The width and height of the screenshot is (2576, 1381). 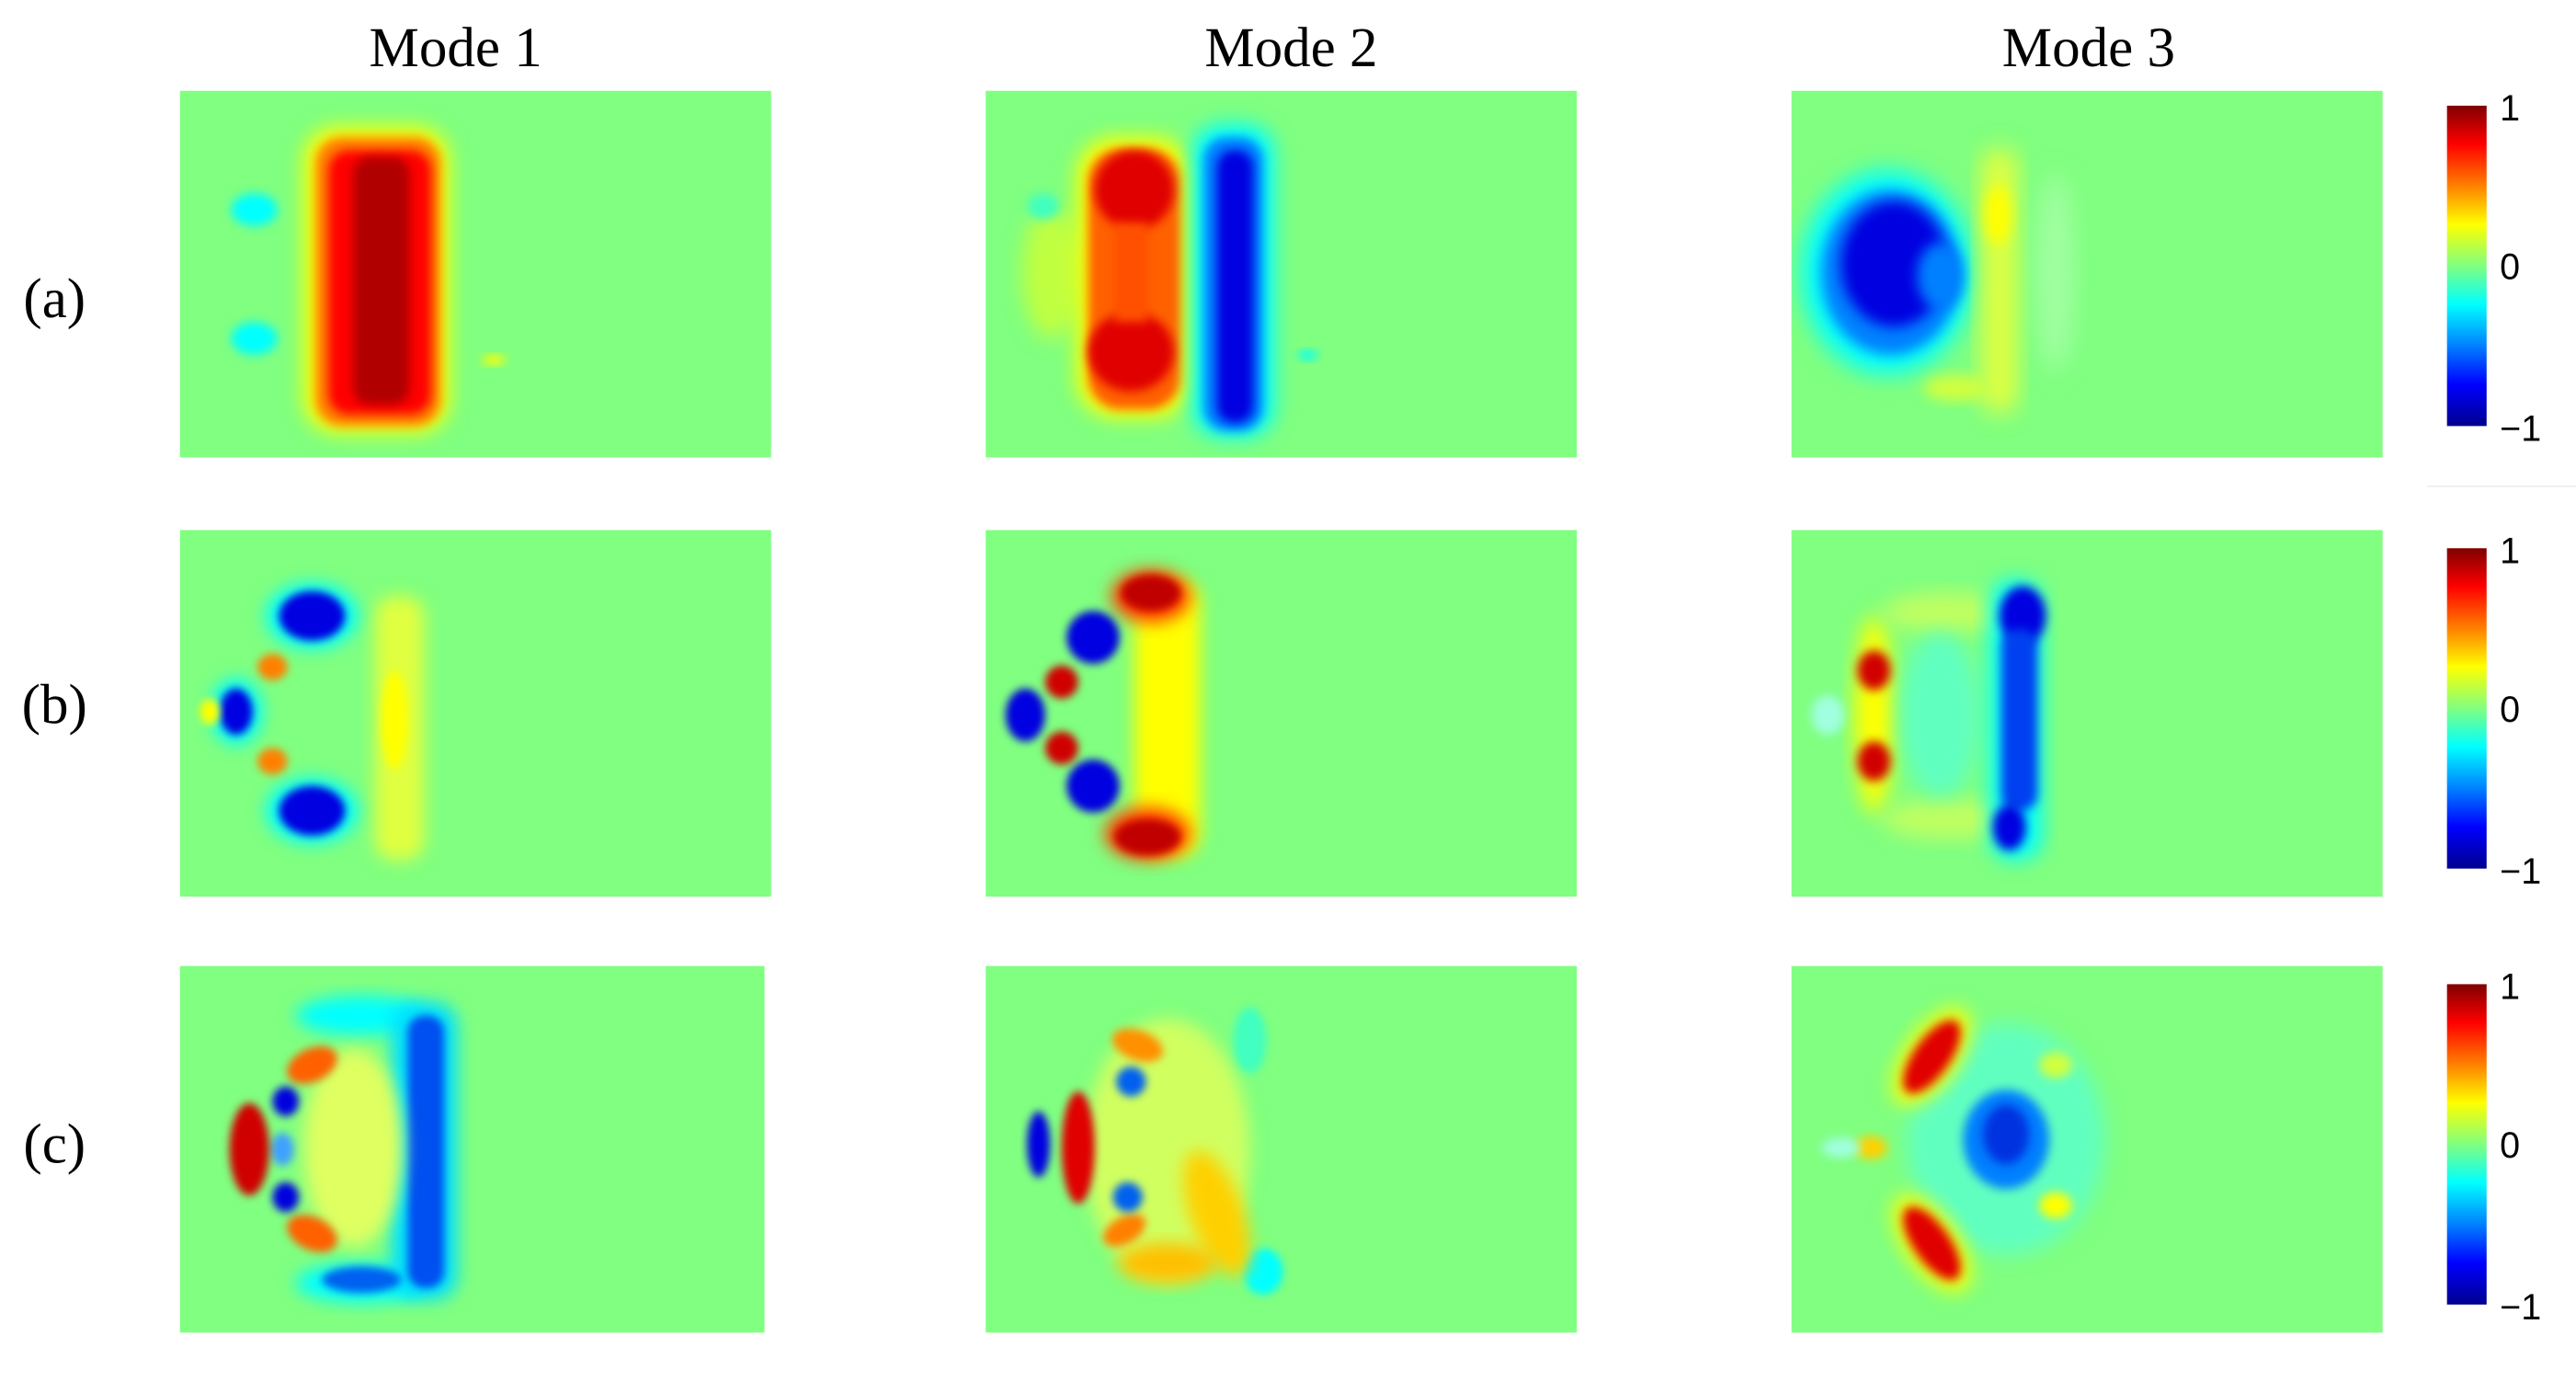 What do you see at coordinates (54, 299) in the screenshot?
I see `row-label-a: (a)` at bounding box center [54, 299].